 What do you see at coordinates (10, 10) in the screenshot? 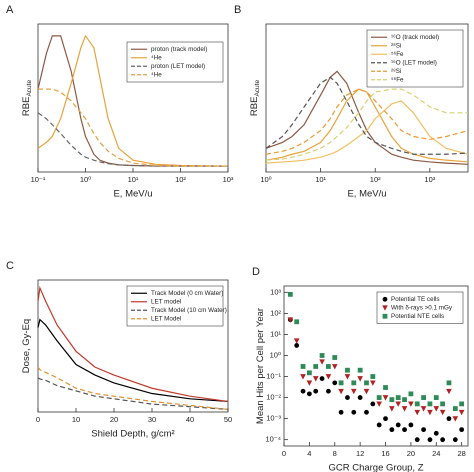
I see `panel-label: A` at bounding box center [10, 10].